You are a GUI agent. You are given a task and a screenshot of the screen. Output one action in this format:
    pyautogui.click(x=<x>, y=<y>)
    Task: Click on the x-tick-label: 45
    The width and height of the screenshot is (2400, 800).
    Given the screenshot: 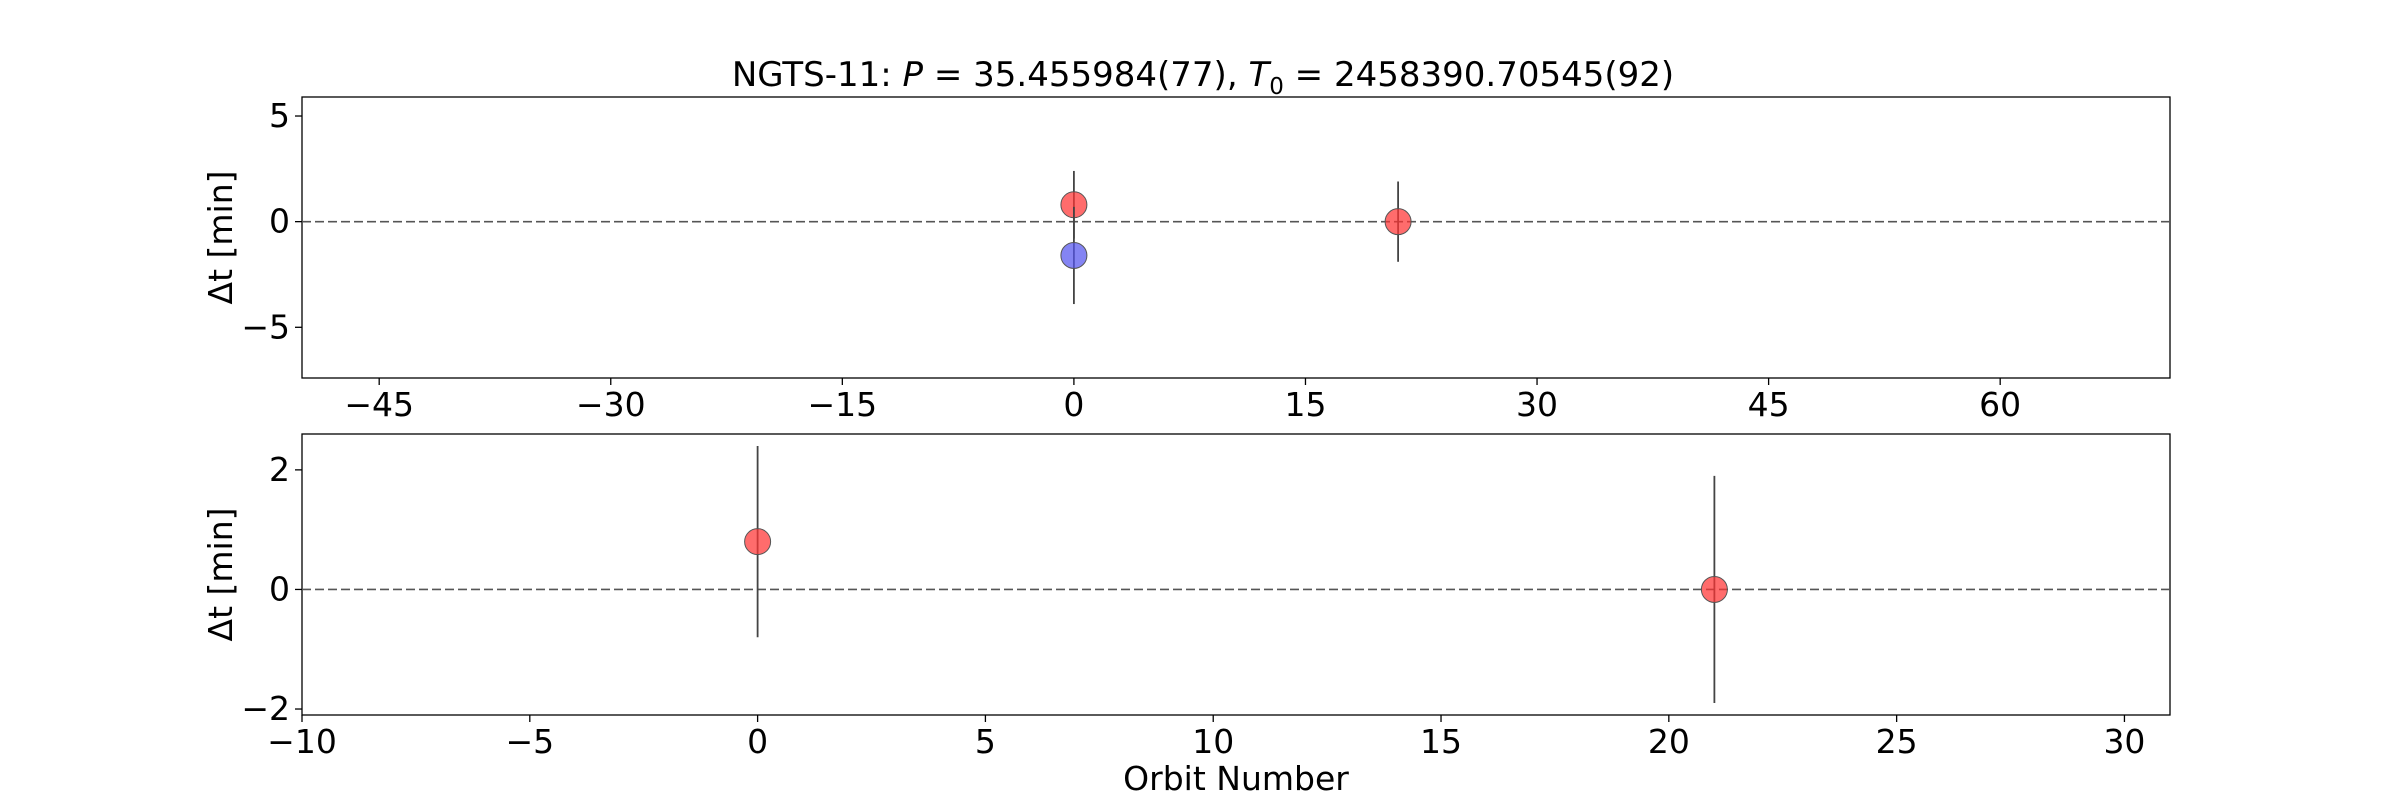 What is the action you would take?
    pyautogui.click(x=1769, y=404)
    